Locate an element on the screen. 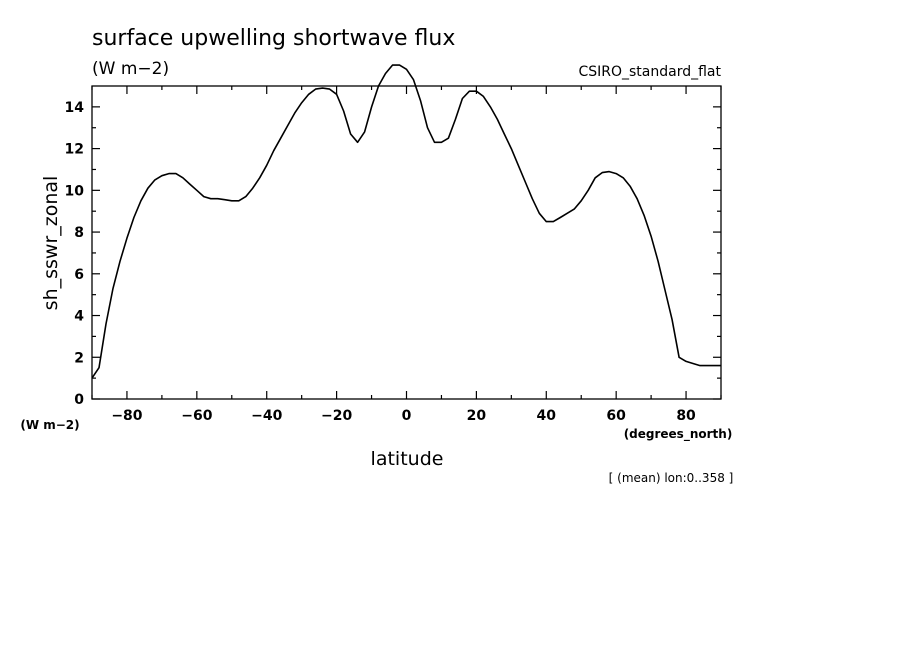 This screenshot has height=654, width=904. model-label: CSIRO_standard_flat is located at coordinates (649, 72).